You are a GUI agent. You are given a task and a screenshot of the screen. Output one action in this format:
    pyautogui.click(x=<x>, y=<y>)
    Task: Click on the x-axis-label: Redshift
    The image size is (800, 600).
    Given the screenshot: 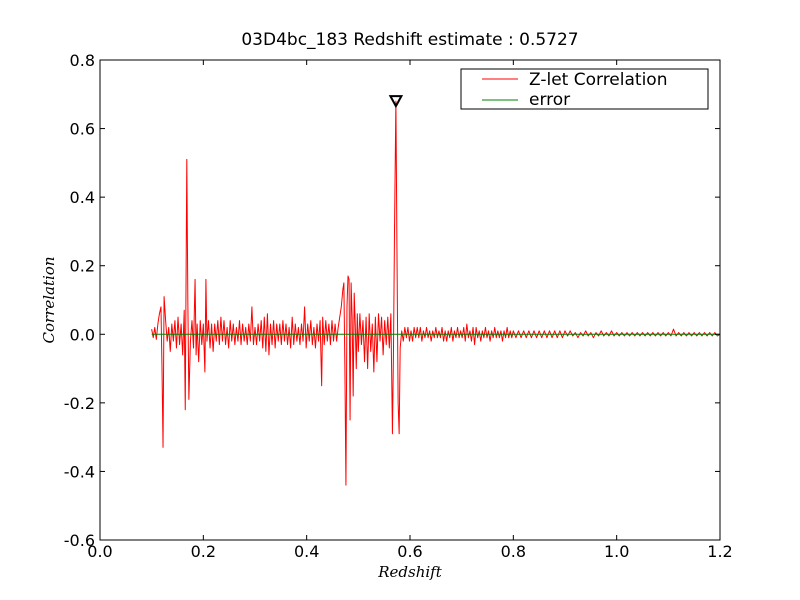 What is the action you would take?
    pyautogui.click(x=409, y=572)
    